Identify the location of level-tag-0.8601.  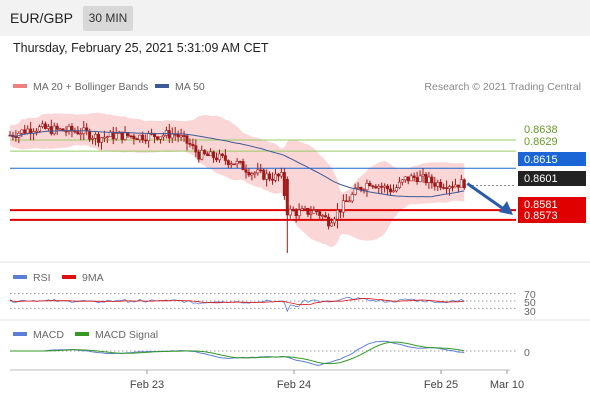
(552, 178).